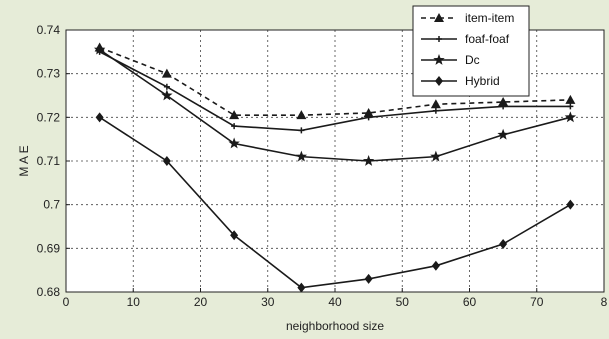  I want to click on legend-label: Hybrid, so click(482, 81).